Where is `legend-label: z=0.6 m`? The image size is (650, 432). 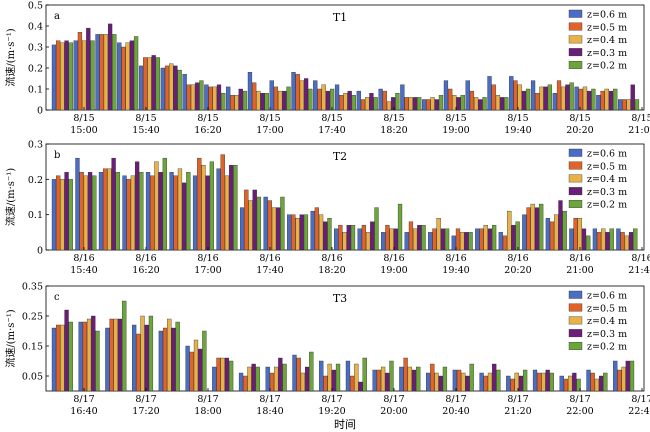
legend-label: z=0.6 m is located at coordinates (607, 296).